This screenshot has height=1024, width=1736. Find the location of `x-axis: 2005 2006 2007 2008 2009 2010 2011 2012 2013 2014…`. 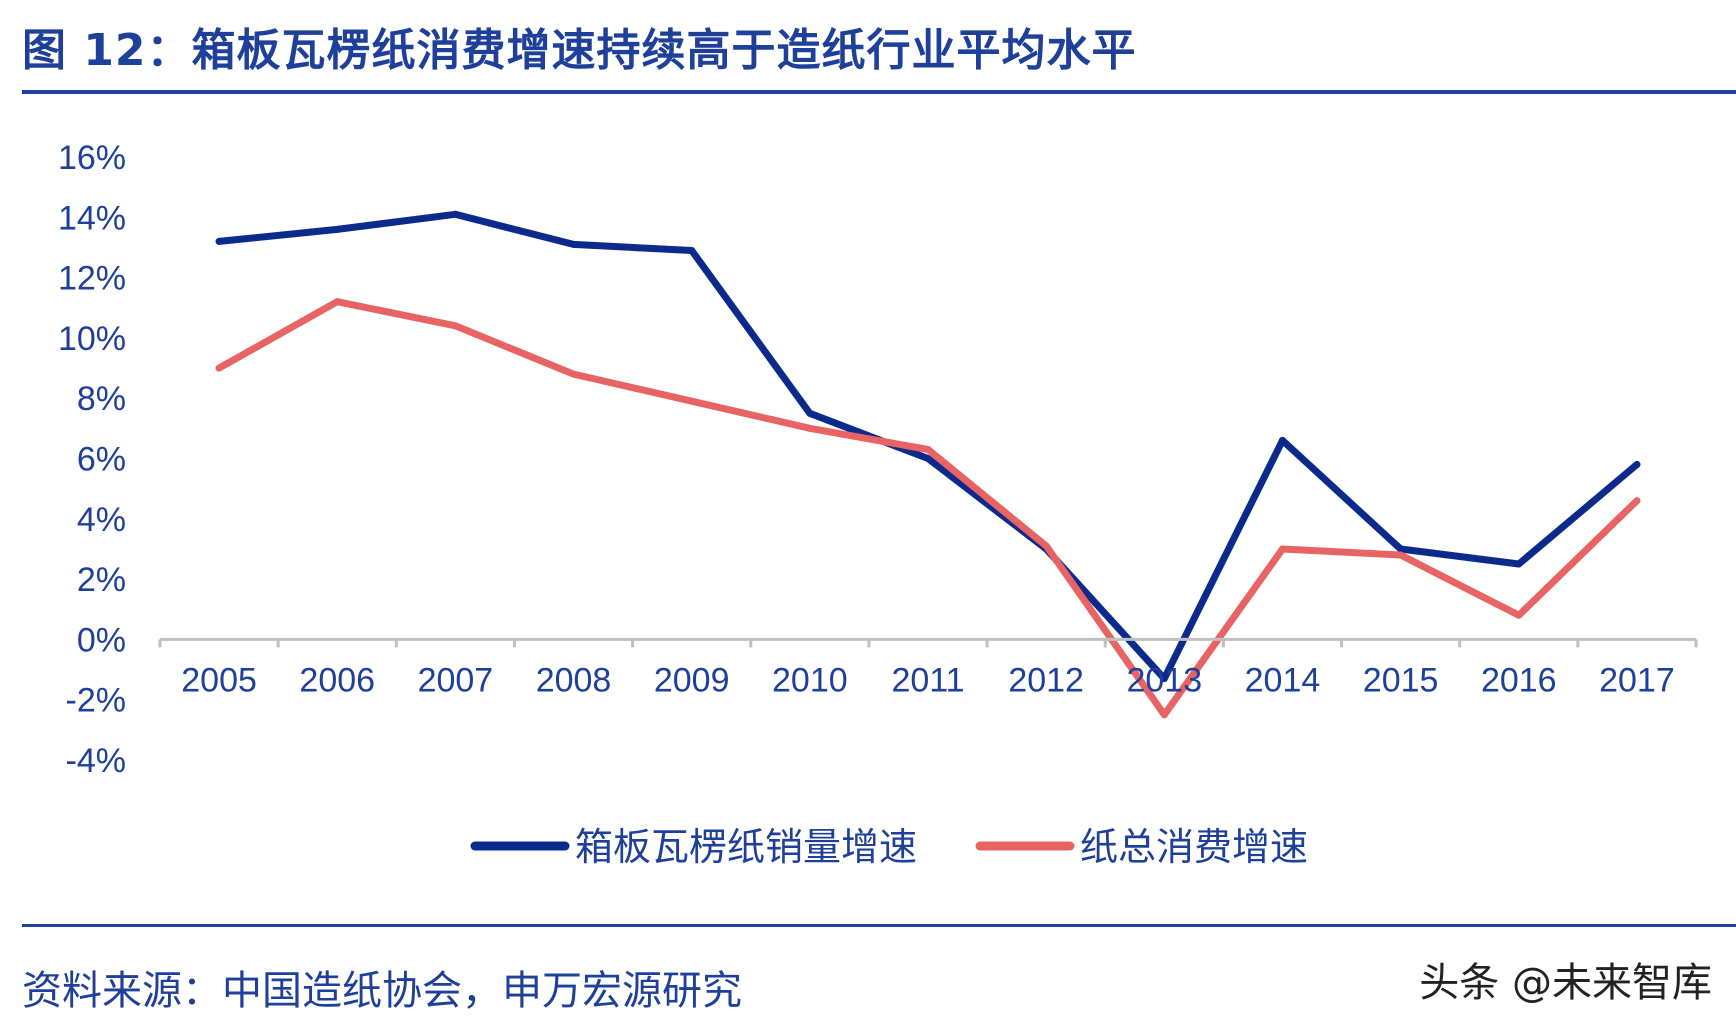

x-axis: 2005 2006 2007 2008 2009 2010 2011 2012 2013 2014… is located at coordinates (928, 668).